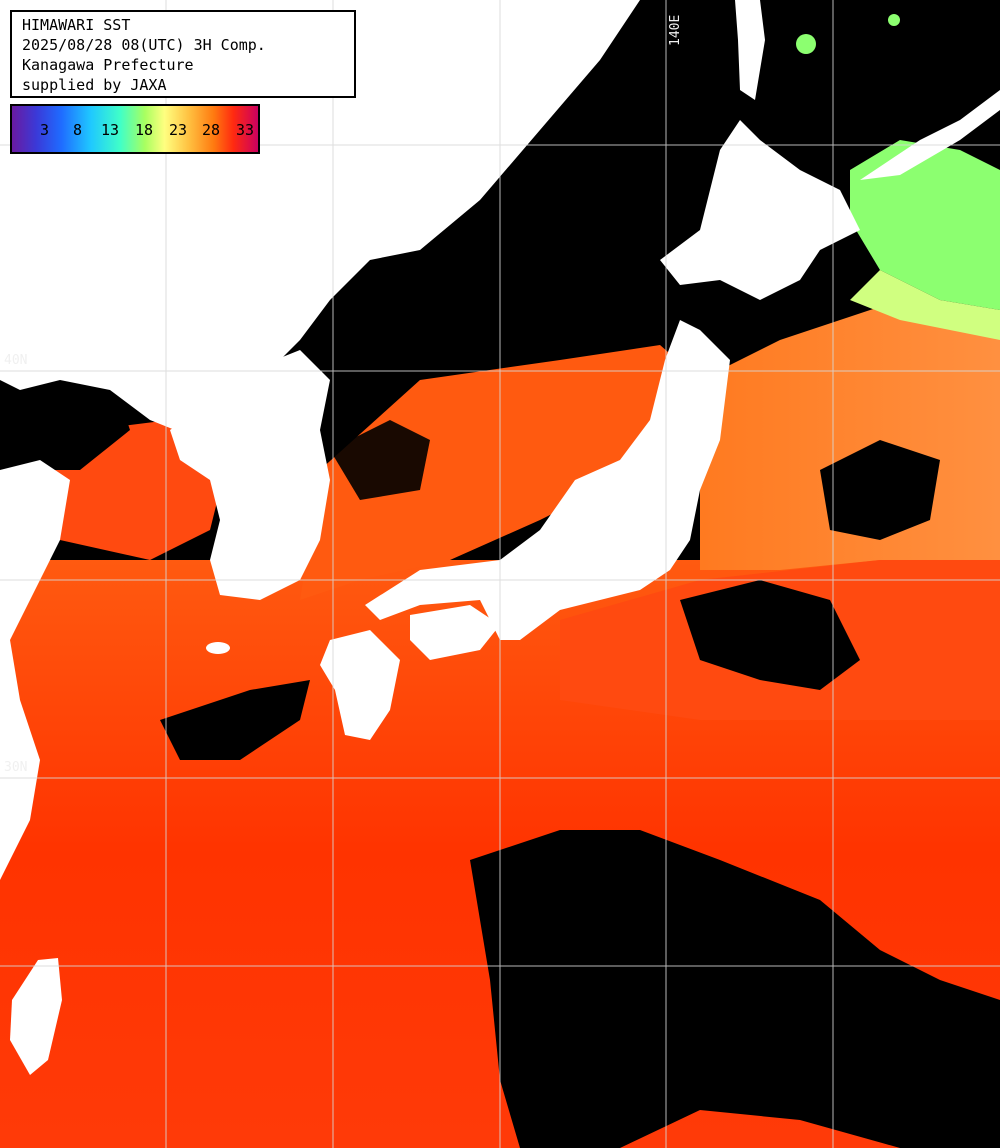  I want to click on land-sakhalin, so click(750, 50).